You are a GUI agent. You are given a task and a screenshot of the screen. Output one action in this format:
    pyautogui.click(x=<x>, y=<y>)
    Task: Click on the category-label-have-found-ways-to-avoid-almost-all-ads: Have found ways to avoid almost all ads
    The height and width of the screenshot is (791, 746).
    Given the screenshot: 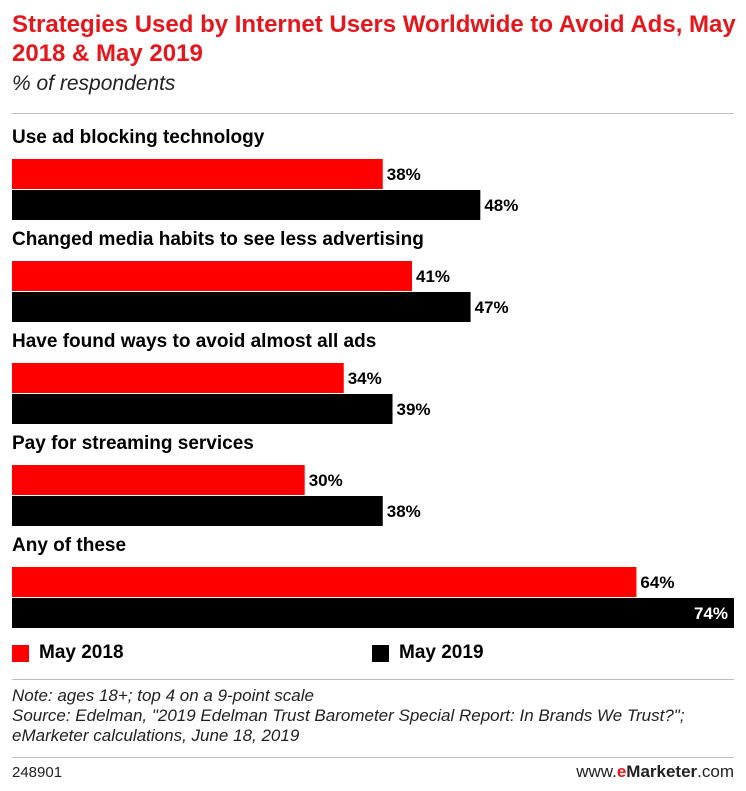 What is the action you would take?
    pyautogui.click(x=194, y=341)
    